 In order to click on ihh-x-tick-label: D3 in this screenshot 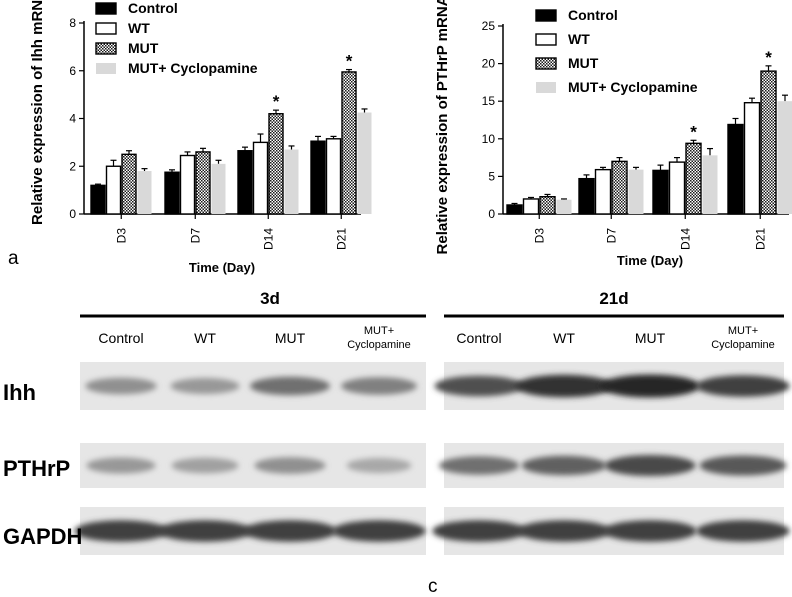, I will do `click(121, 236)`.